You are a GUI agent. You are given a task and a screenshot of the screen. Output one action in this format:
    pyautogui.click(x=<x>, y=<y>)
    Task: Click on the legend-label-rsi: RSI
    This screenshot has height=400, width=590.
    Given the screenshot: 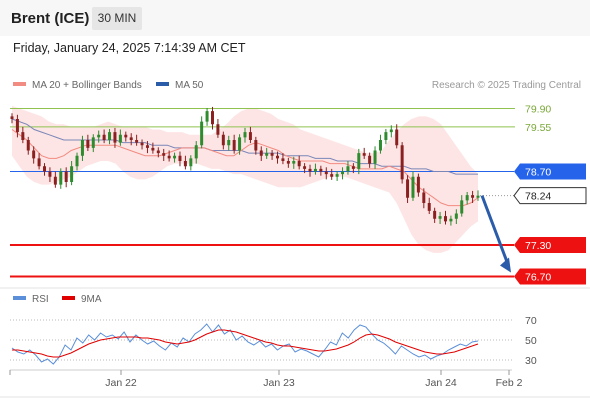 What is the action you would take?
    pyautogui.click(x=40, y=299)
    